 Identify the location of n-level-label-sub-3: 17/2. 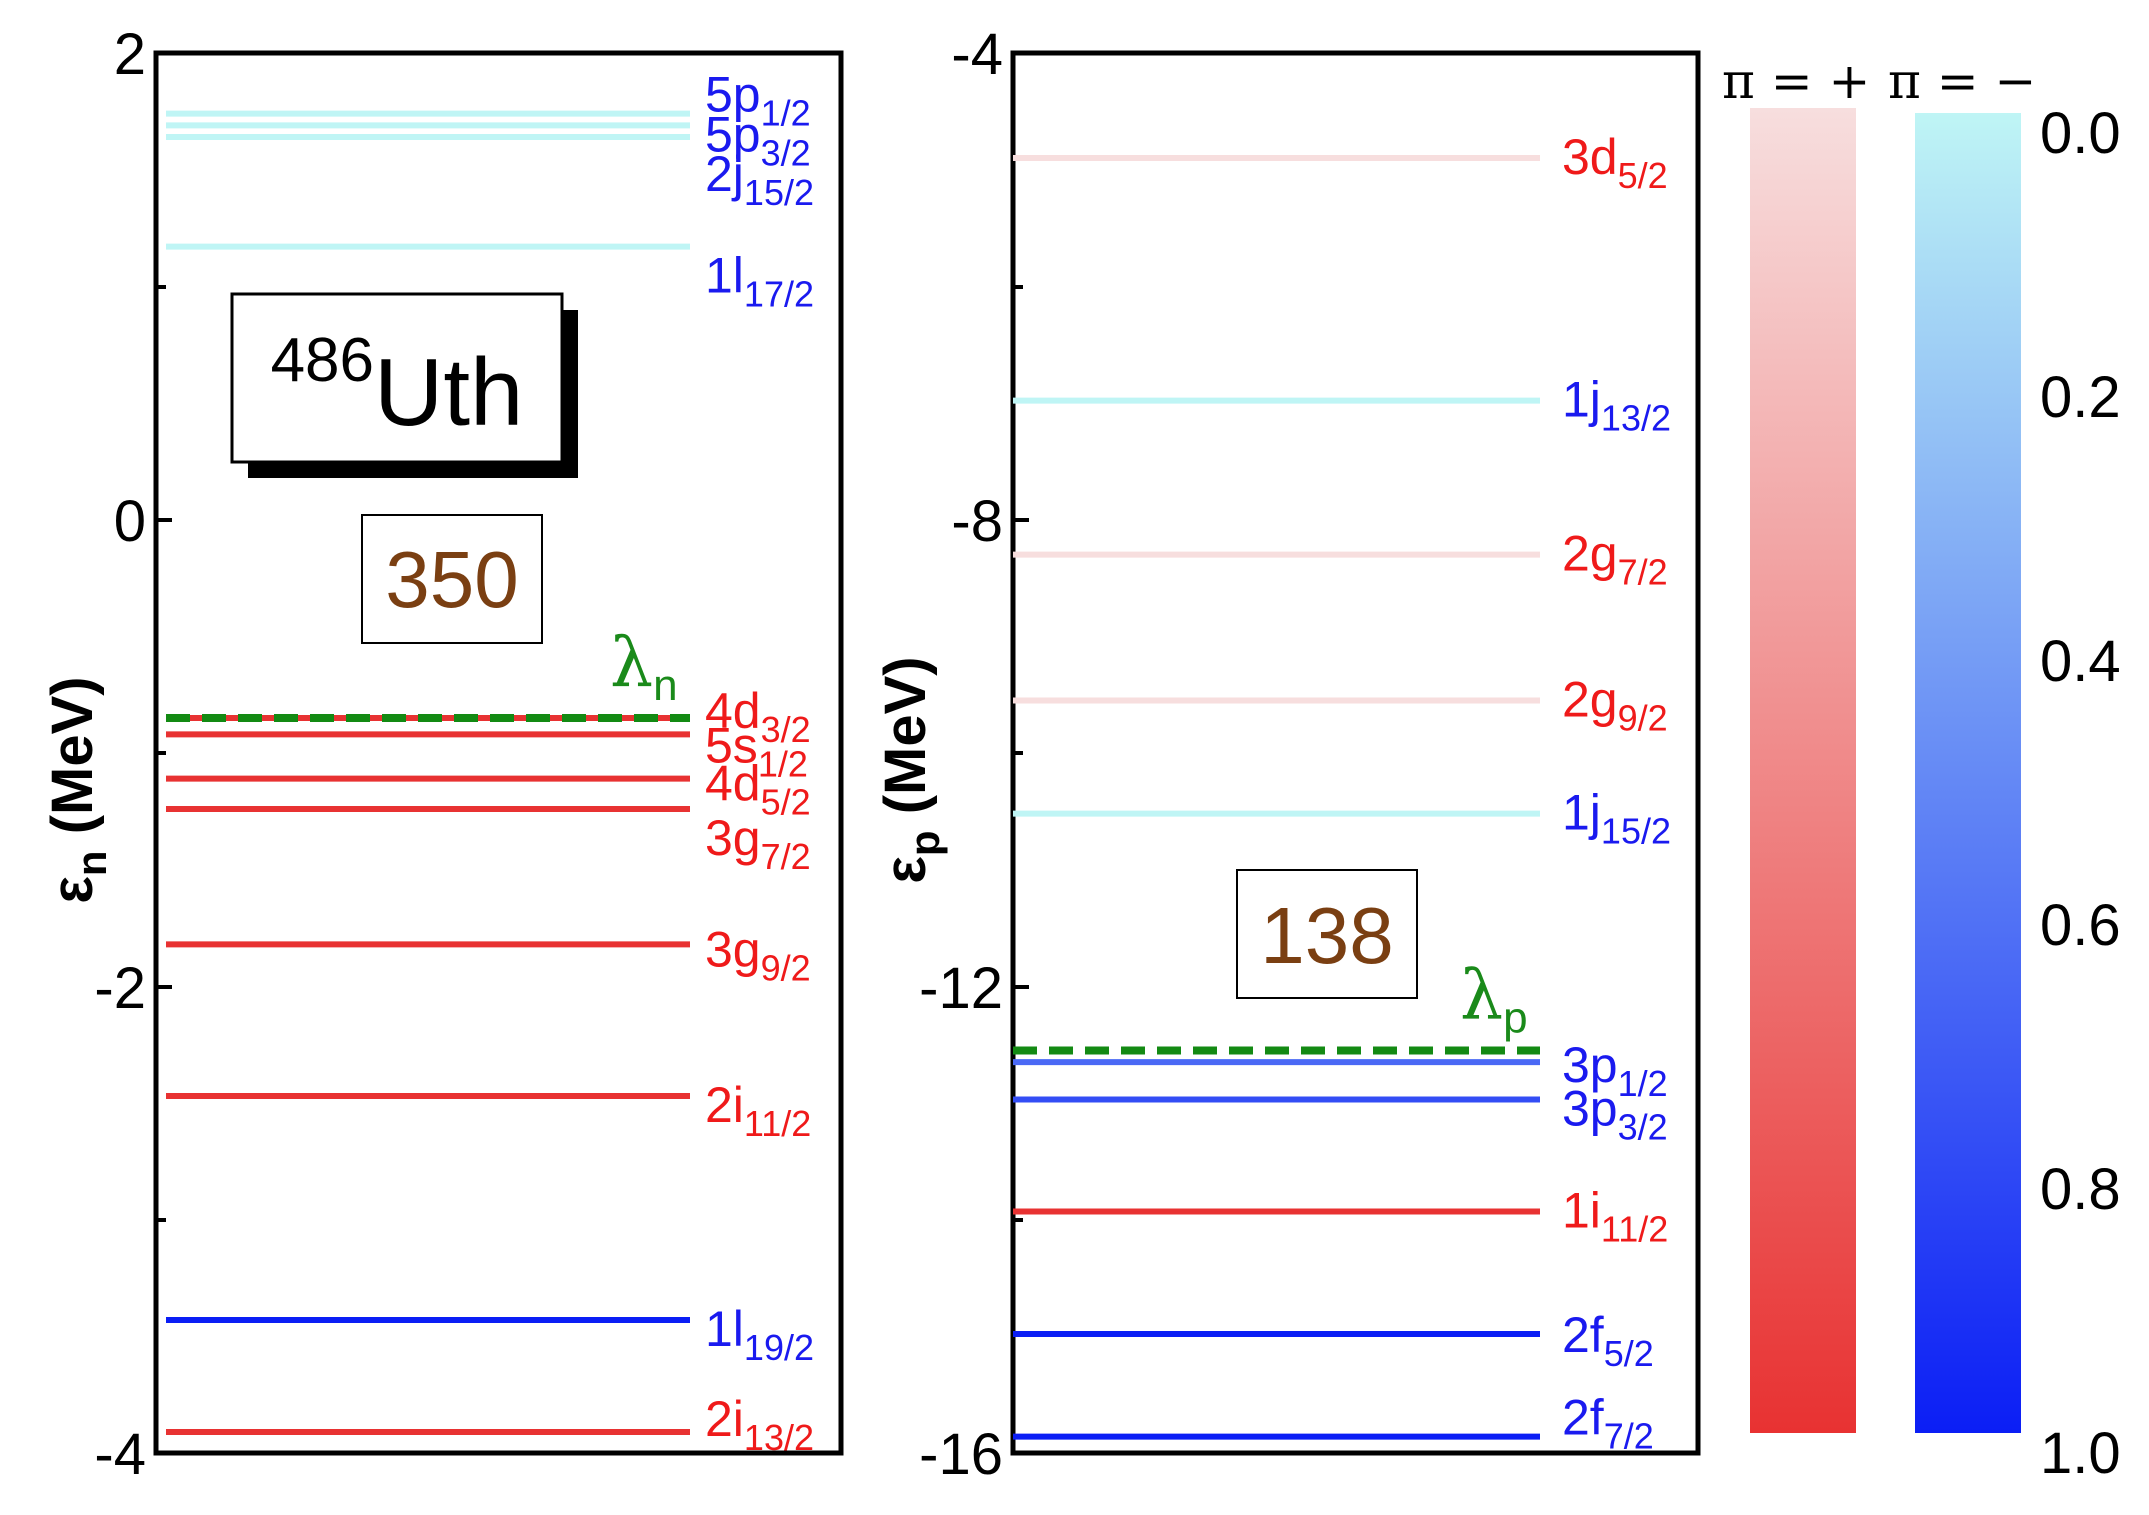
(779, 294).